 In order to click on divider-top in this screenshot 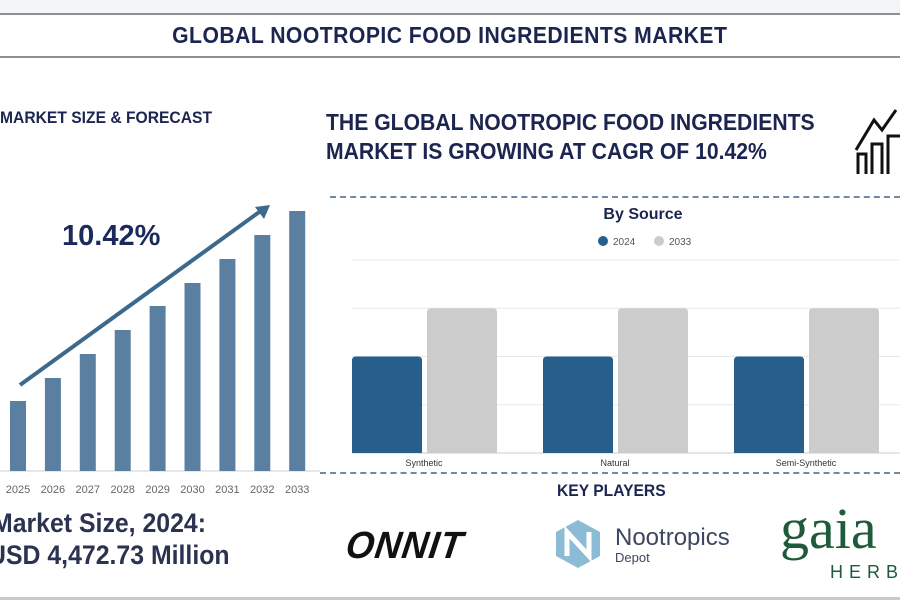, I will do `click(615, 197)`.